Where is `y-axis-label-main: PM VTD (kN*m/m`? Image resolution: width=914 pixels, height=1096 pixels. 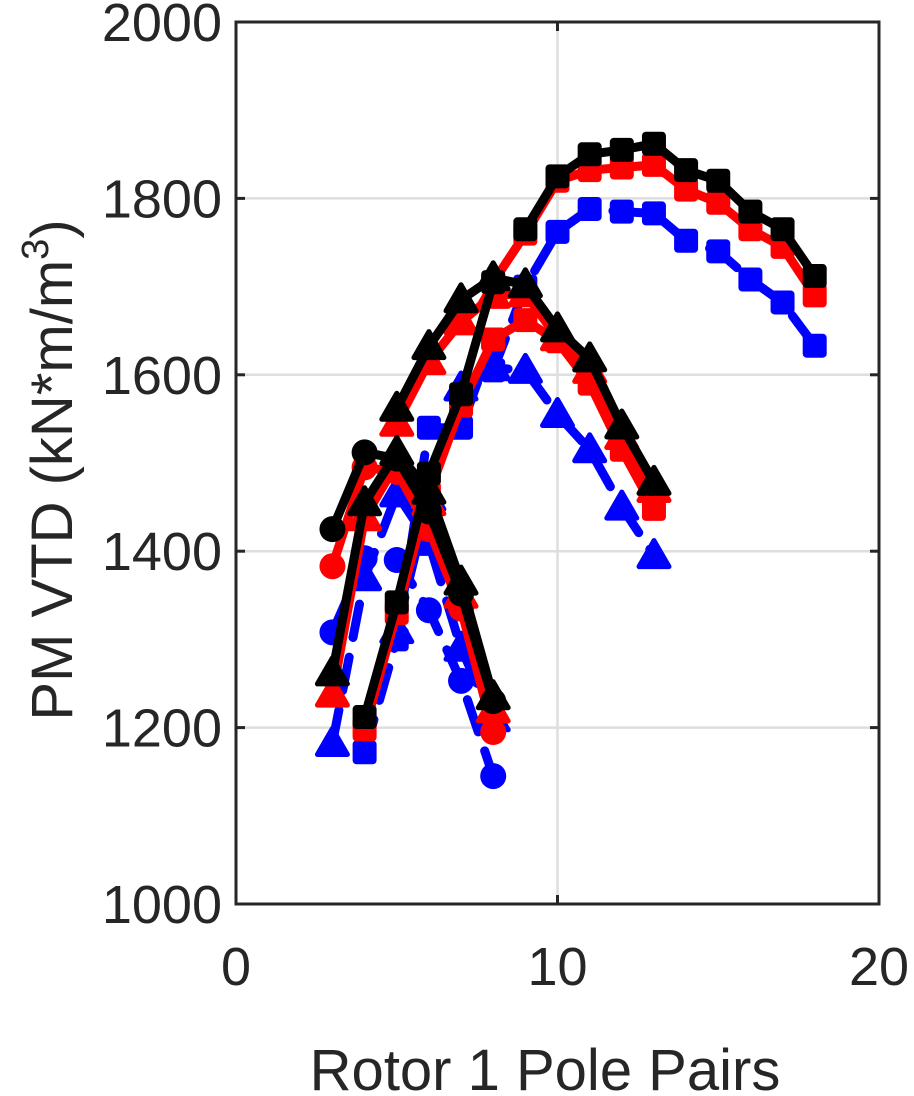 y-axis-label-main: PM VTD (kN*m/m is located at coordinates (52, 490).